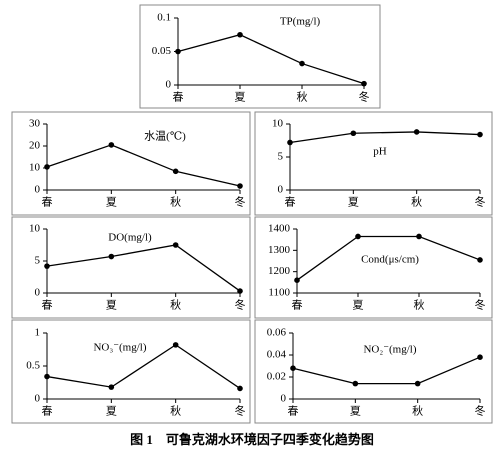  Describe the element at coordinates (279, 271) in the screenshot. I see `y-tick-label: 1200` at that location.